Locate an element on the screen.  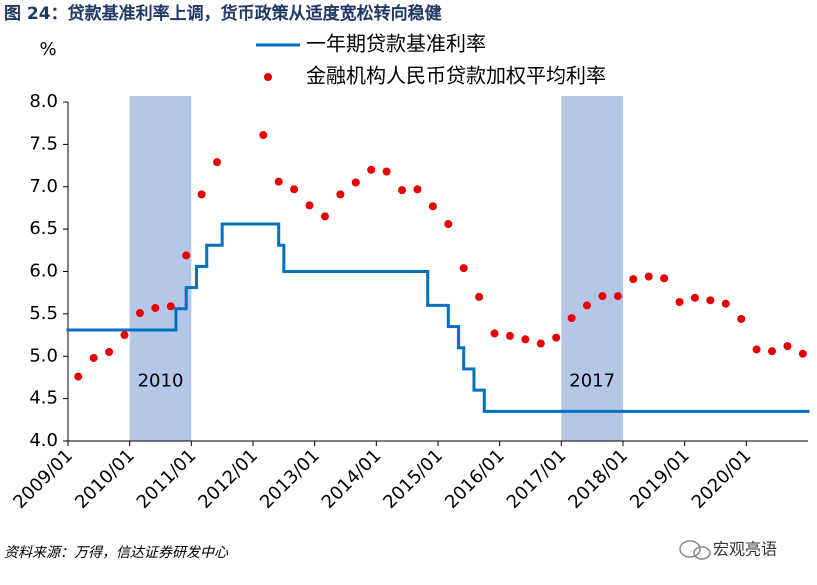
legend-label: 金融机构人民币贷款加权平均利率 is located at coordinates (456, 76).